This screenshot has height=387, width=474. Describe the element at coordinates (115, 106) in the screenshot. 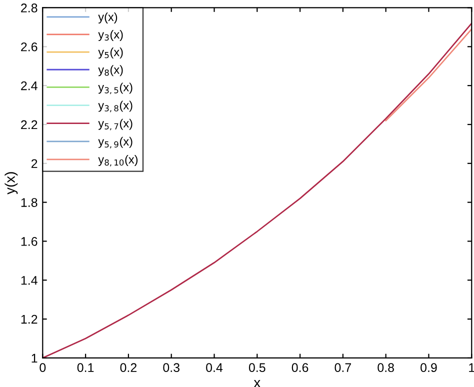

I see `legend-label: y$_{3,8}$(x)` at that location.